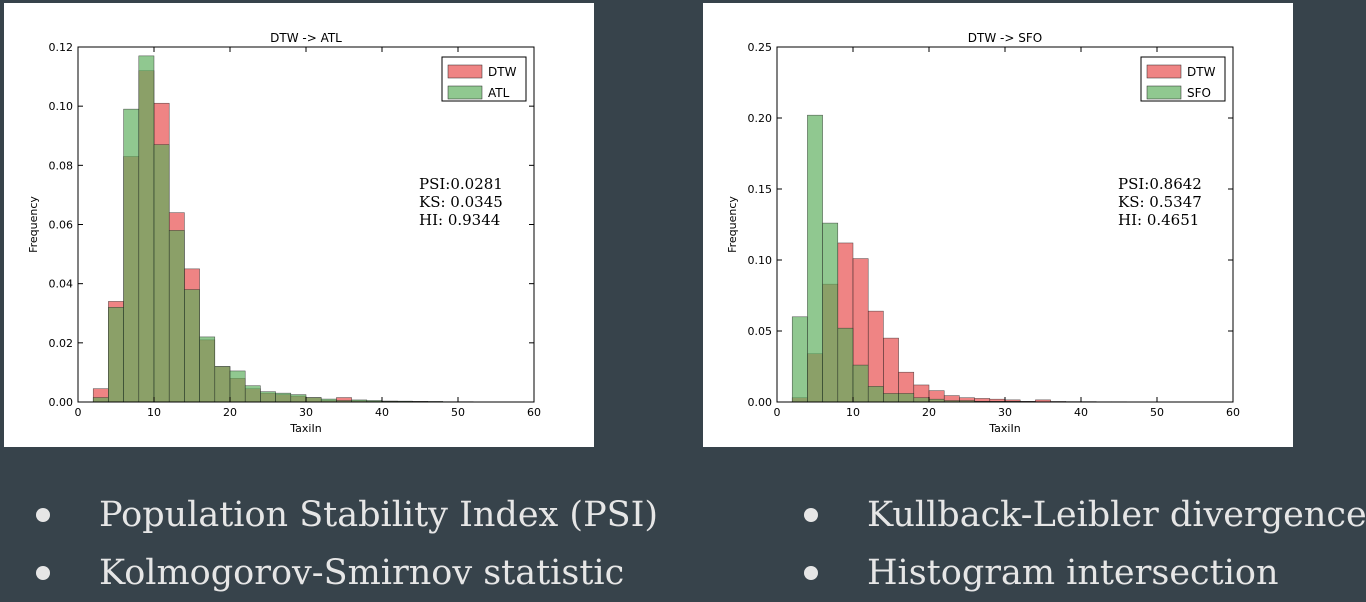 The image size is (1366, 602). Describe the element at coordinates (499, 93) in the screenshot. I see `legend-label: ATL` at that location.